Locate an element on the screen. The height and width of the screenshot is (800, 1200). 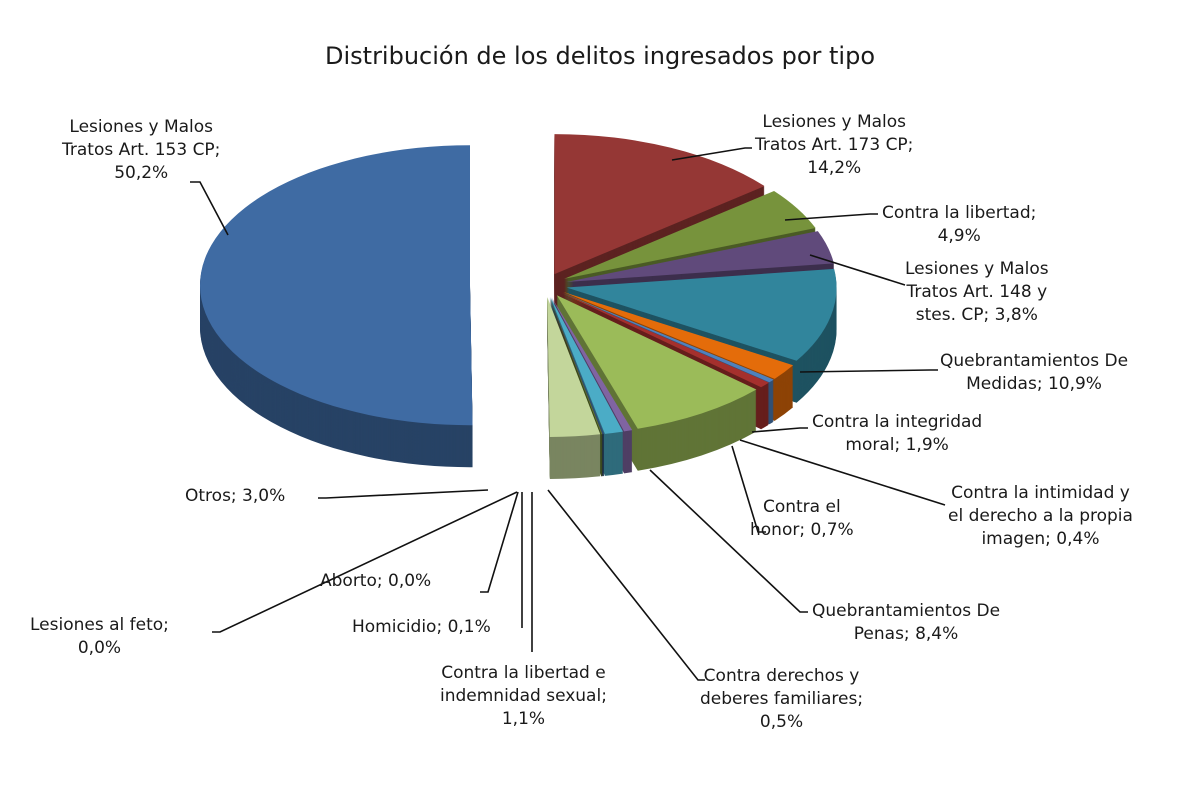
data-label-quebrantamientos-medidas: Quebrantamientos De Medidas; 10,9% is located at coordinates (1034, 372).